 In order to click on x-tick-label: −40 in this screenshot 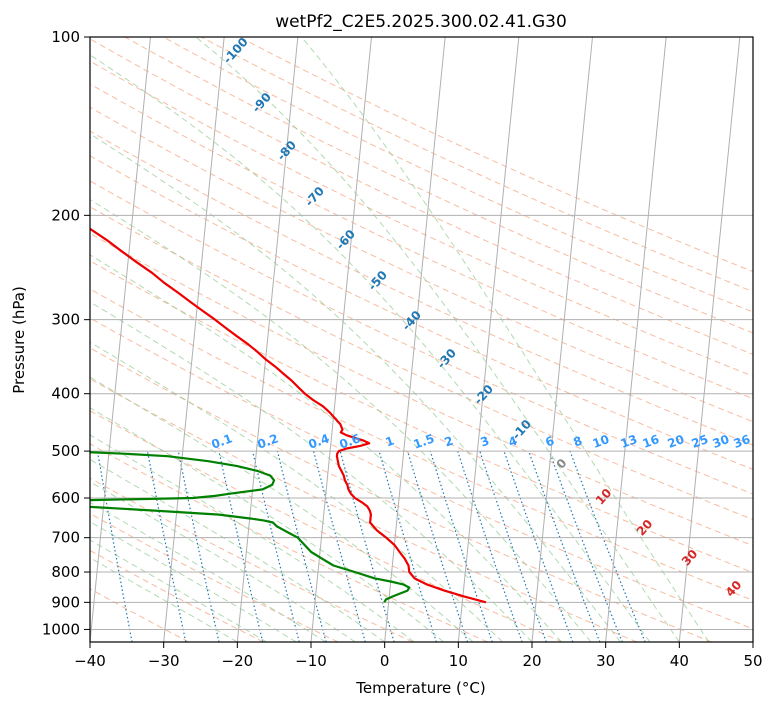, I will do `click(90, 661)`.